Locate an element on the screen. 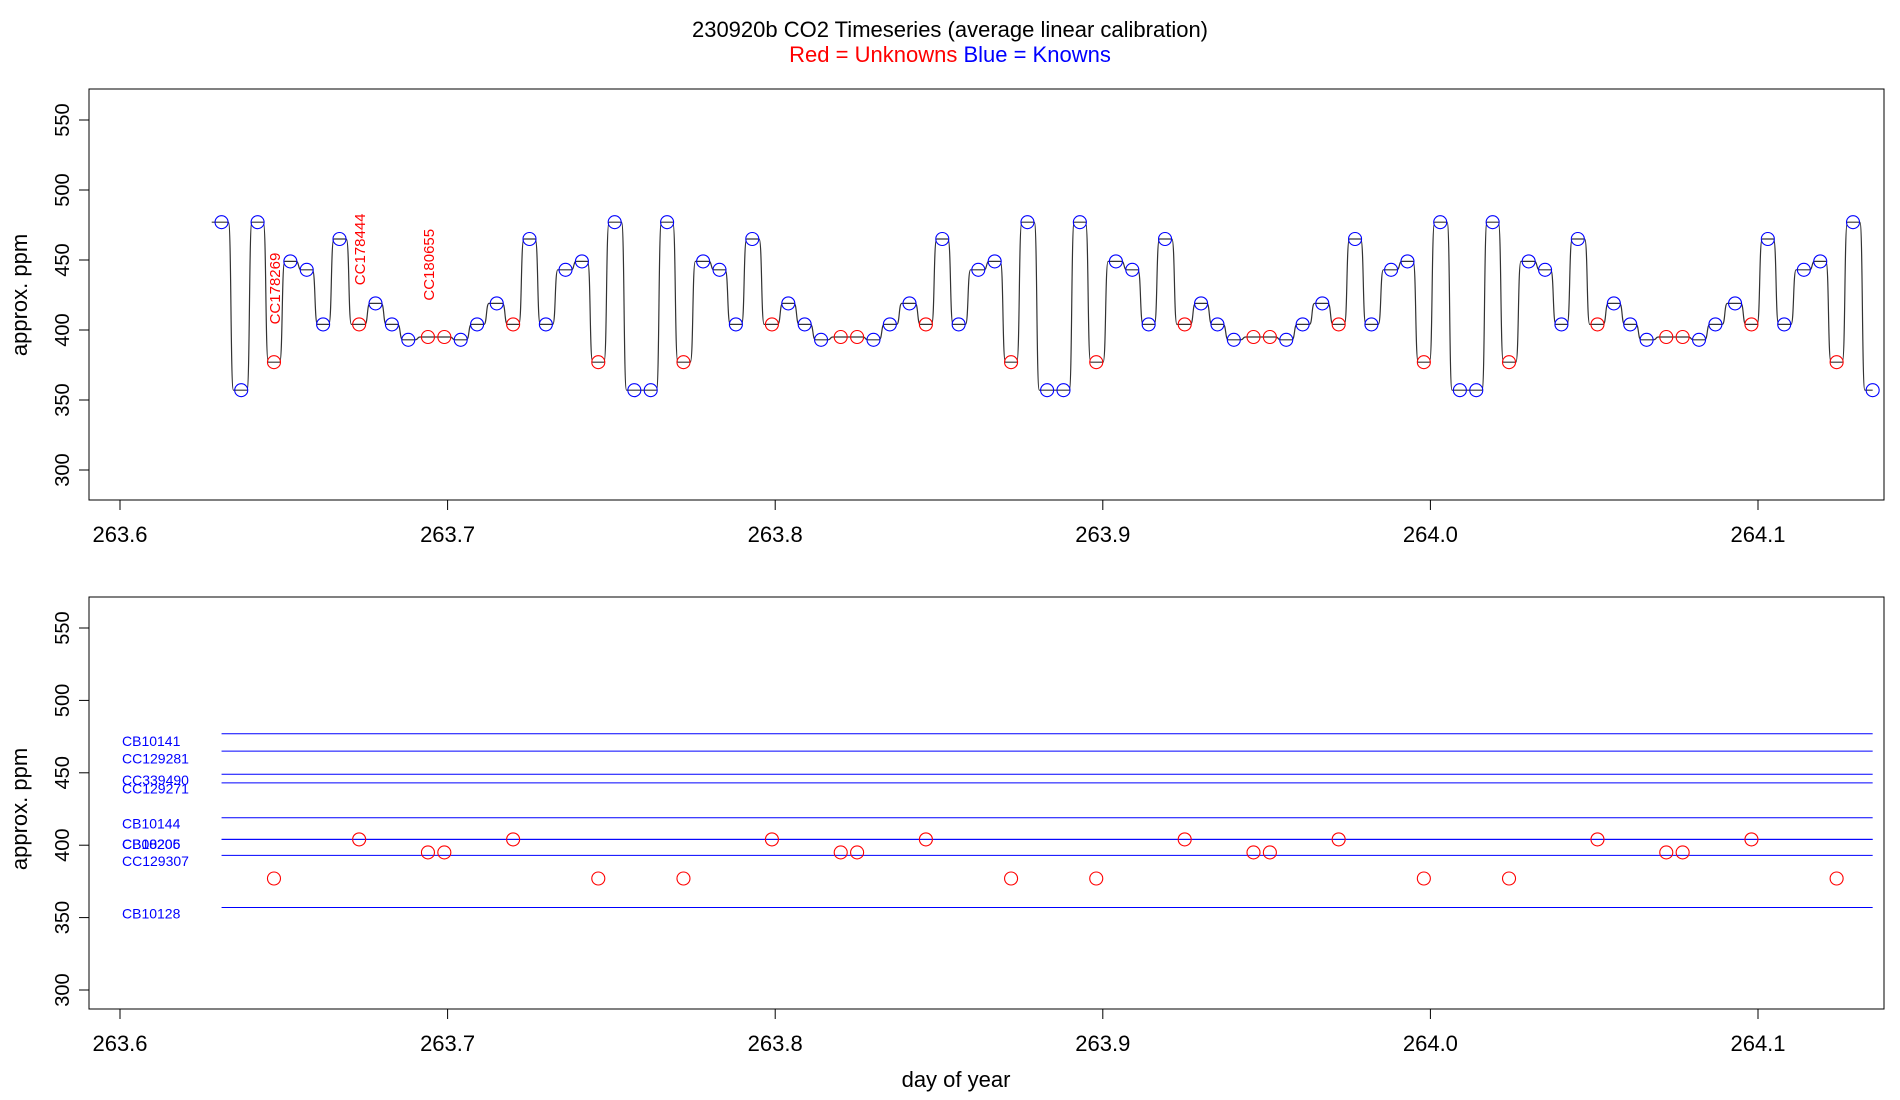 The image size is (1900, 1100). x-axis: 263.6 263.7 263.8 263.9 264.0 264.1 is located at coordinates (939, 1032).